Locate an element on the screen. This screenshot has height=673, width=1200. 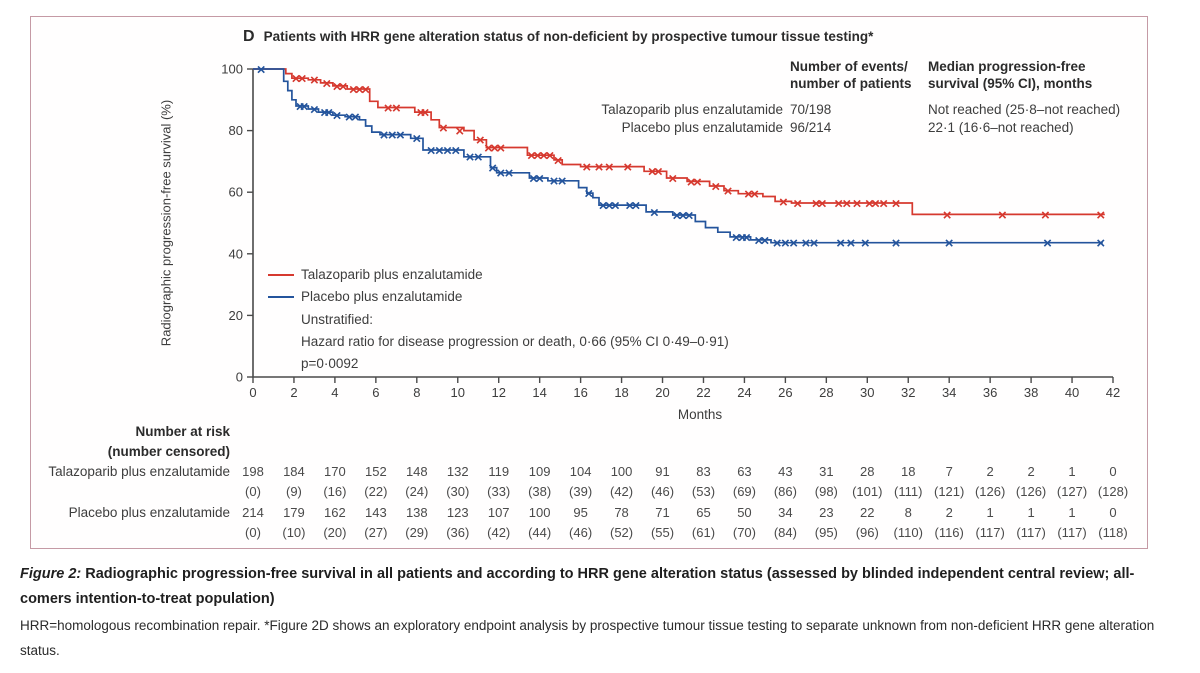
risk-count: 214 is located at coordinates (253, 512).